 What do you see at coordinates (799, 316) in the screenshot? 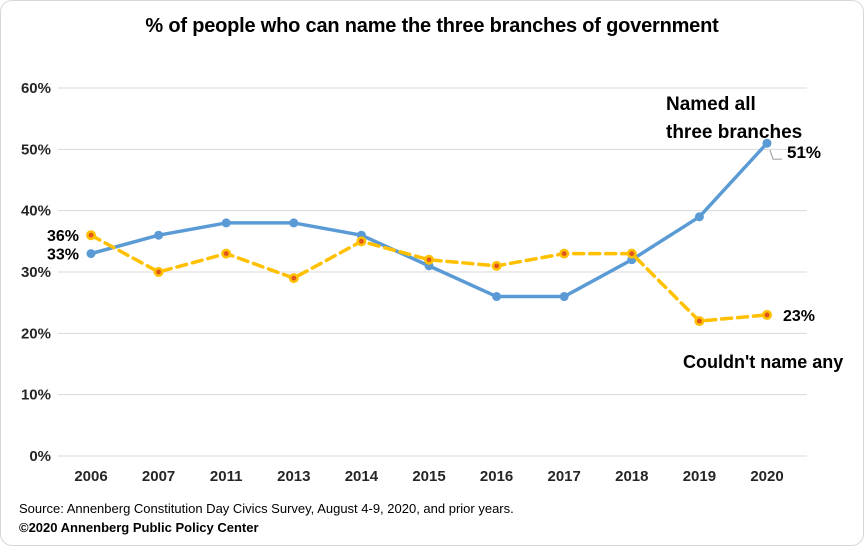
I see `orange-end-label: 23%` at bounding box center [799, 316].